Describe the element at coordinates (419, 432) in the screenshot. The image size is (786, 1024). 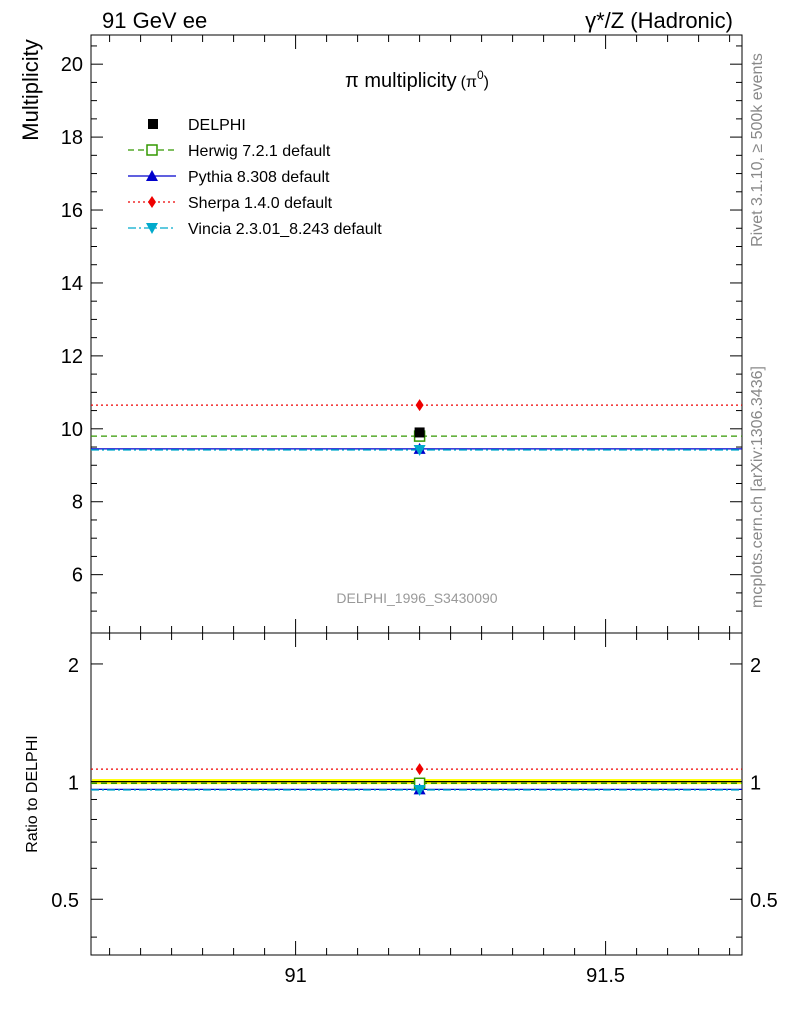
I see `data-point` at that location.